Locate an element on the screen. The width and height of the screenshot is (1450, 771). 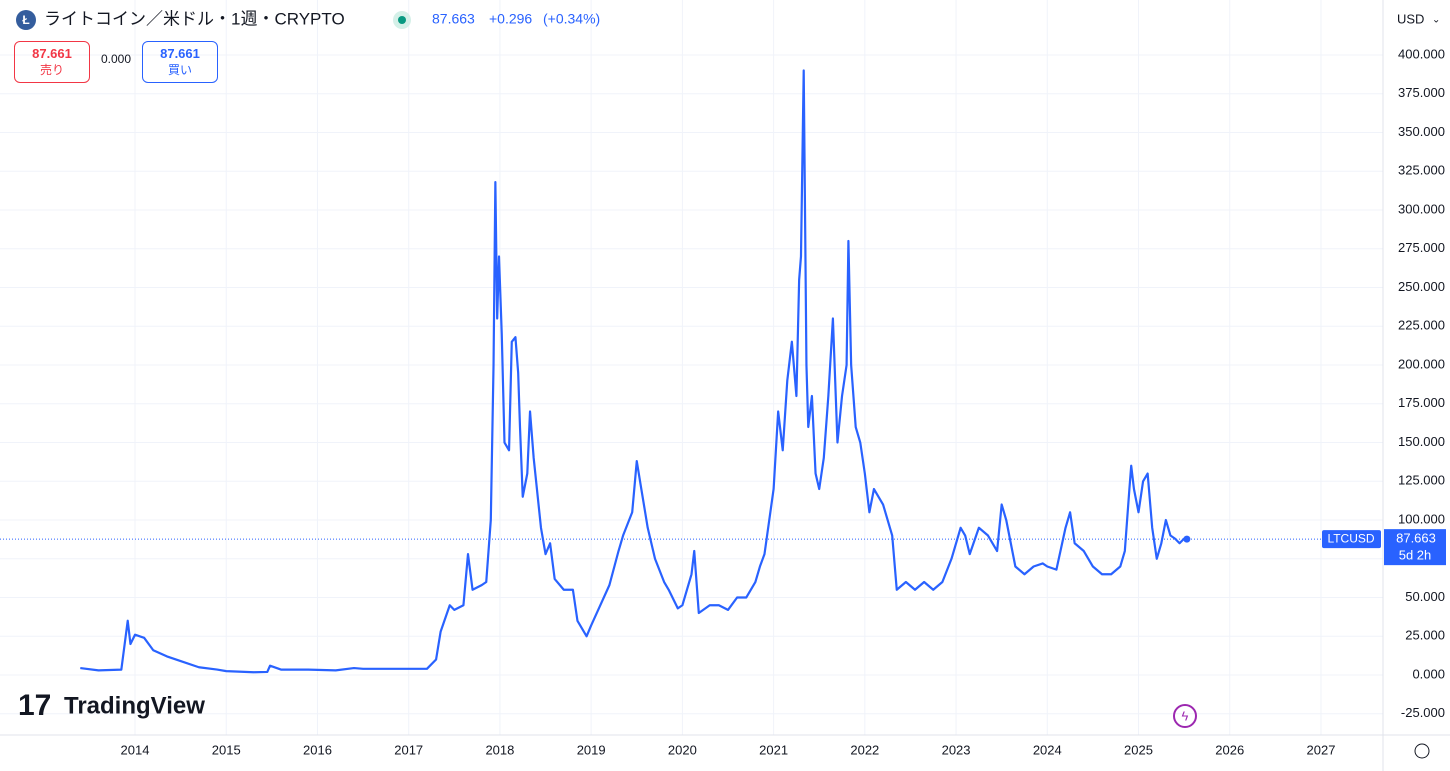
flash-icon-glyph: ϟ is located at coordinates (1185, 715).